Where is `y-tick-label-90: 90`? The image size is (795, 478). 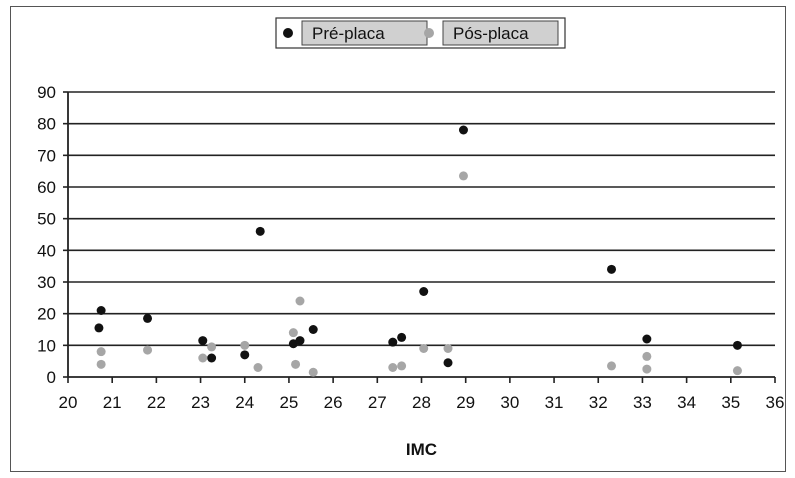 y-tick-label-90: 90 is located at coordinates (46, 92).